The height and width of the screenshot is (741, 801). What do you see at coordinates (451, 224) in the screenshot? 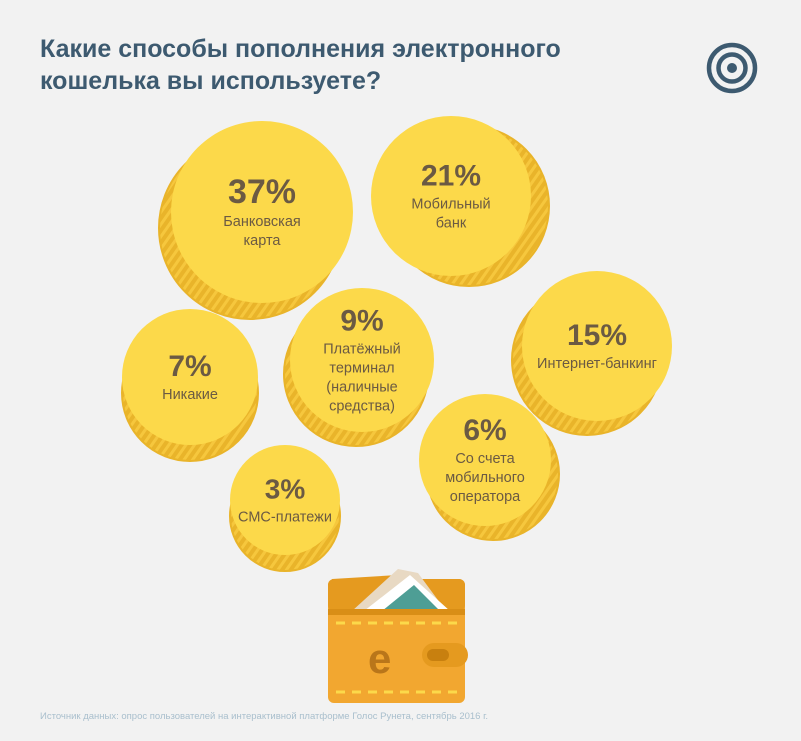
I see `coin-category-label: банк` at bounding box center [451, 224].